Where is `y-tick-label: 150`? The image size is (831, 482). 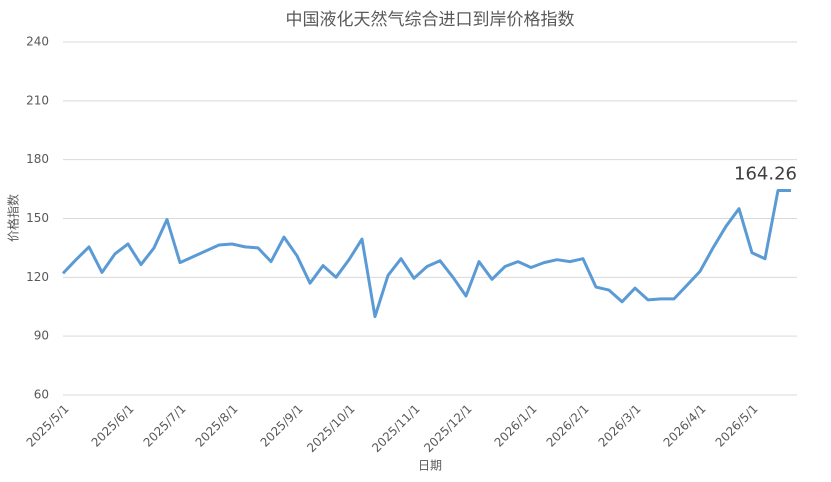
y-tick-label: 150 is located at coordinates (37, 218).